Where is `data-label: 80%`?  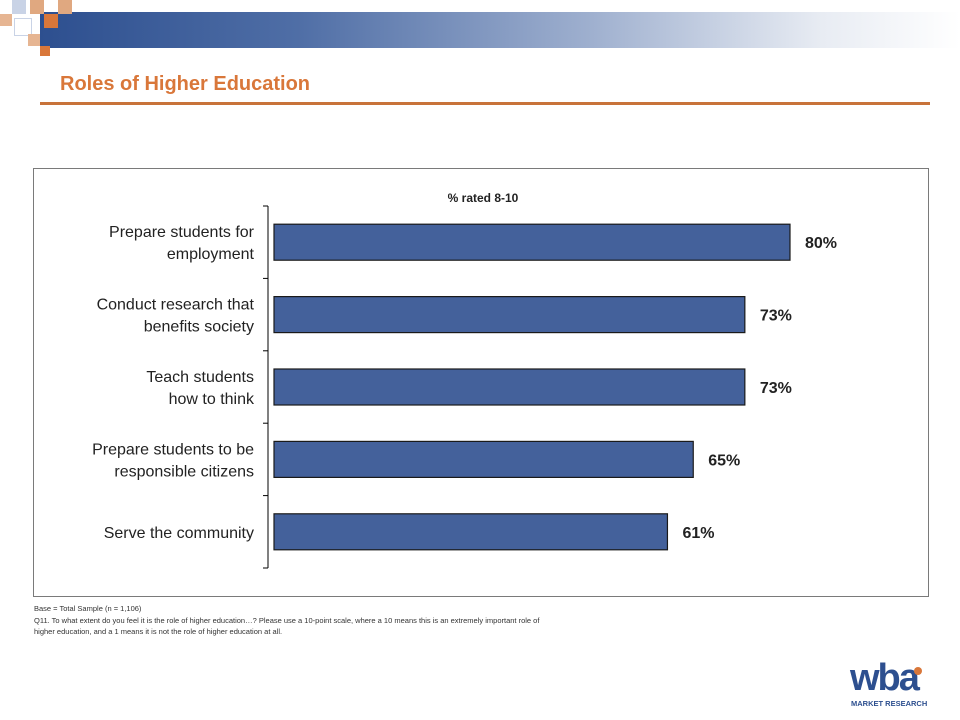 data-label: 80% is located at coordinates (821, 243).